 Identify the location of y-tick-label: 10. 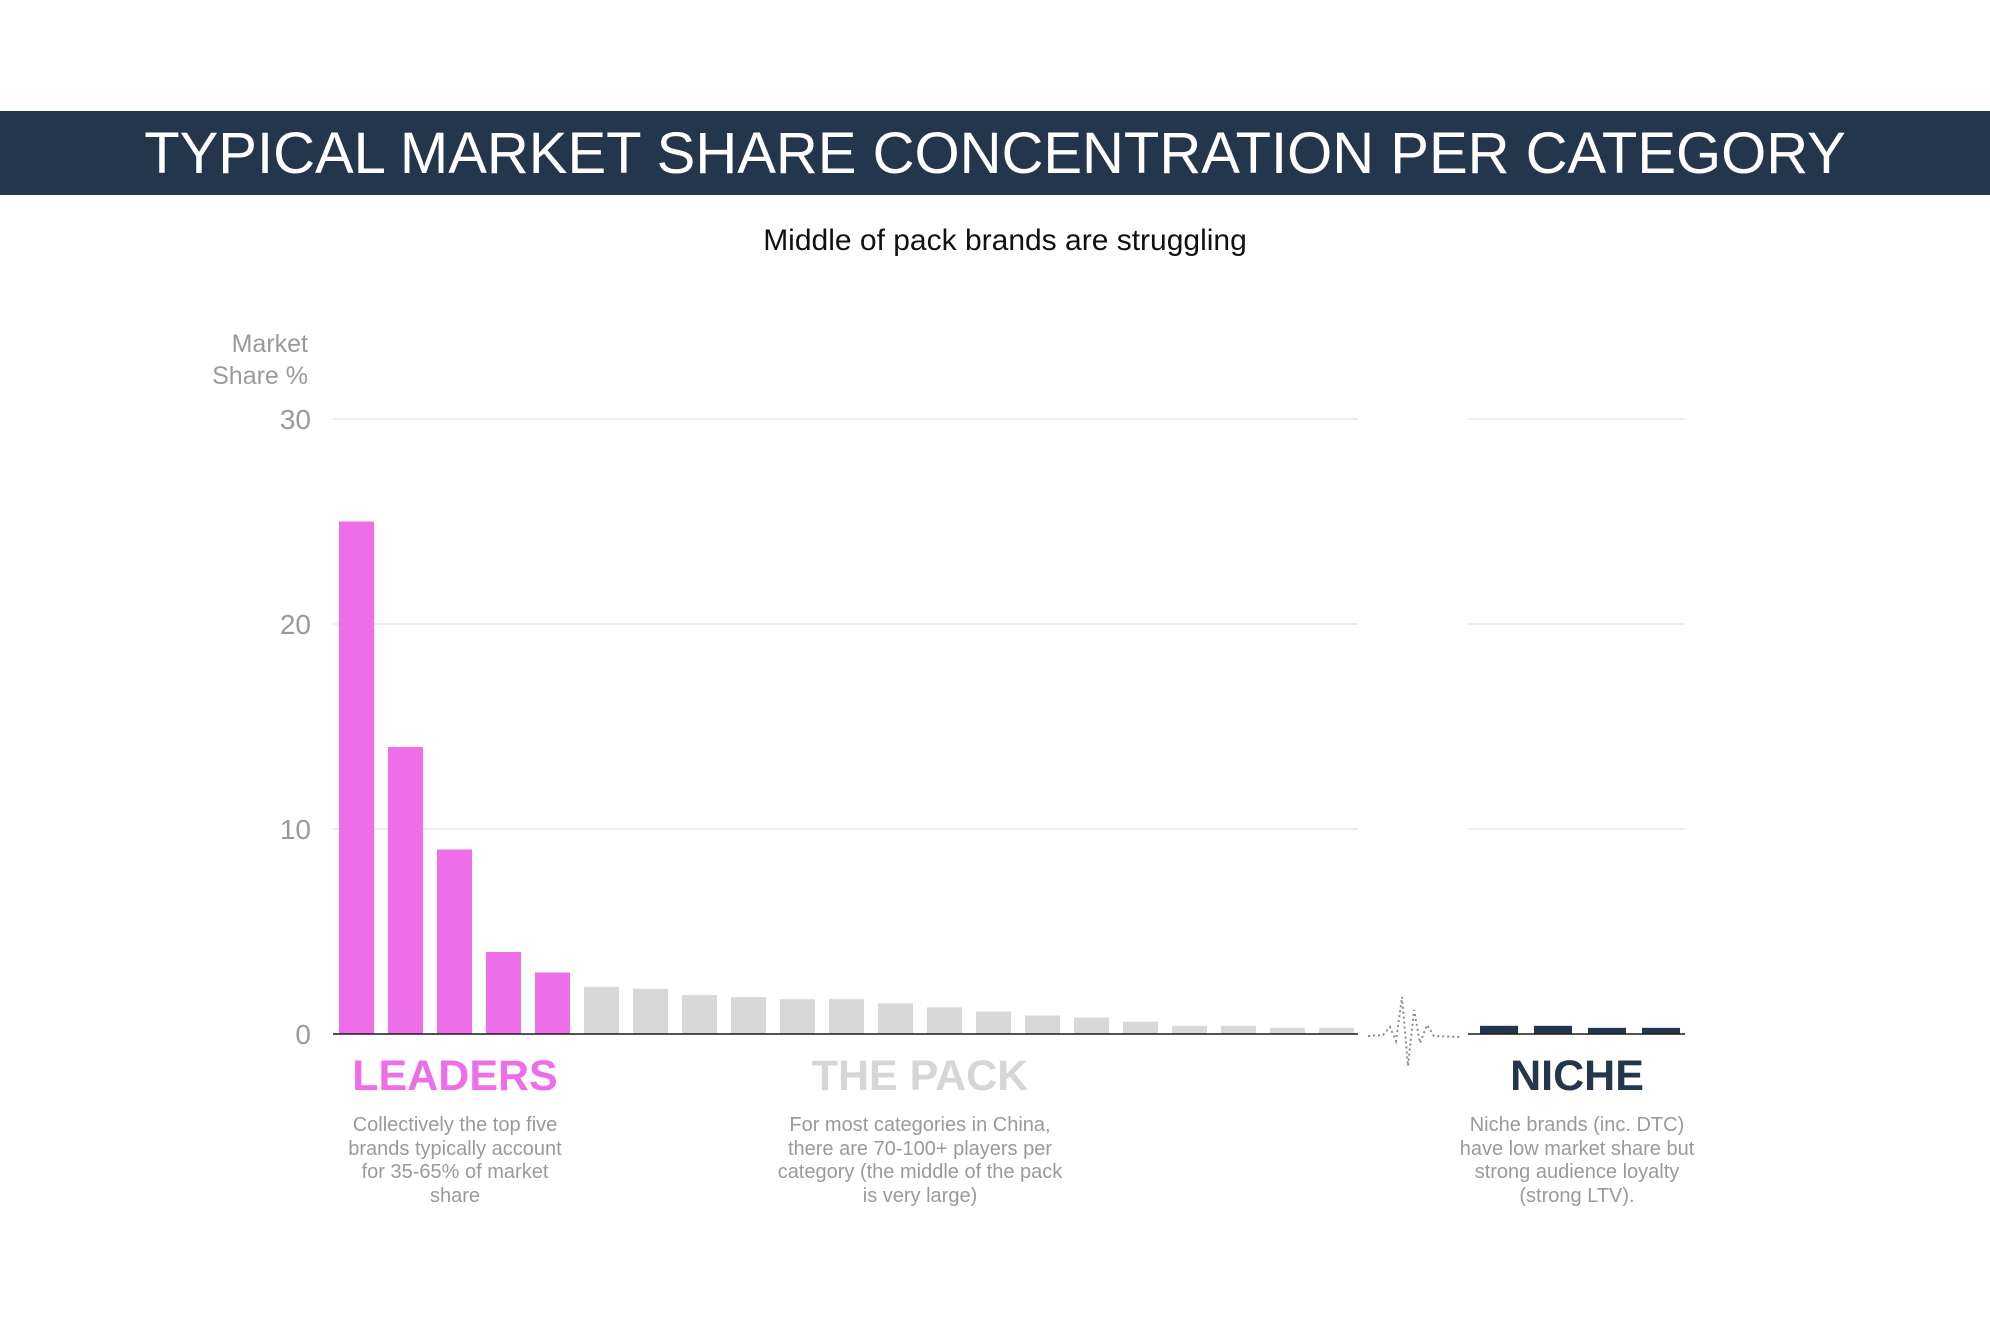
(295, 829).